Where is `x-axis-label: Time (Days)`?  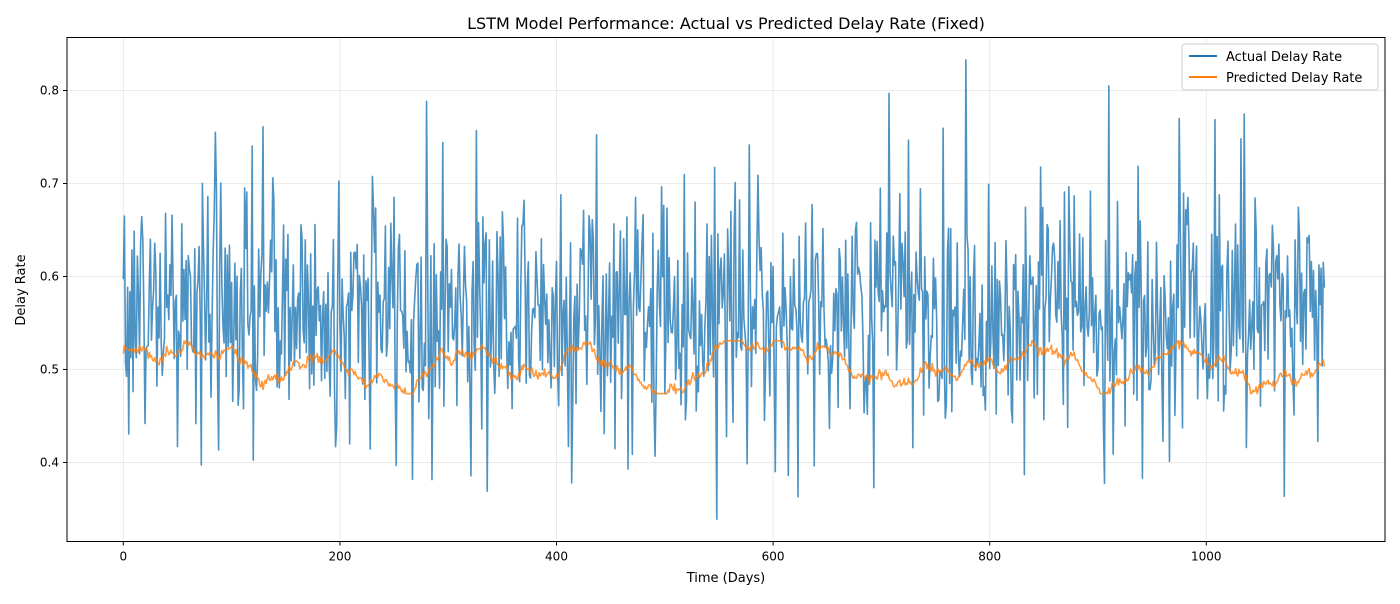 x-axis-label: Time (Days) is located at coordinates (726, 578).